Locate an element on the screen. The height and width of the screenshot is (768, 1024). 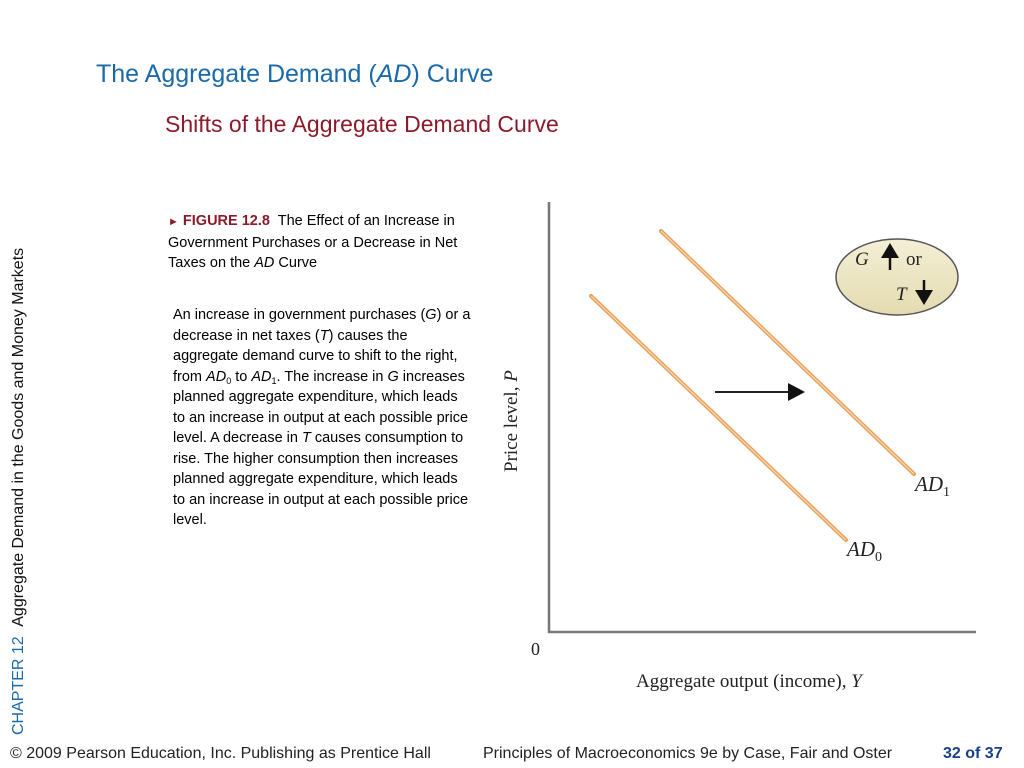
desc-text: . The increase in is located at coordinates (332, 376).